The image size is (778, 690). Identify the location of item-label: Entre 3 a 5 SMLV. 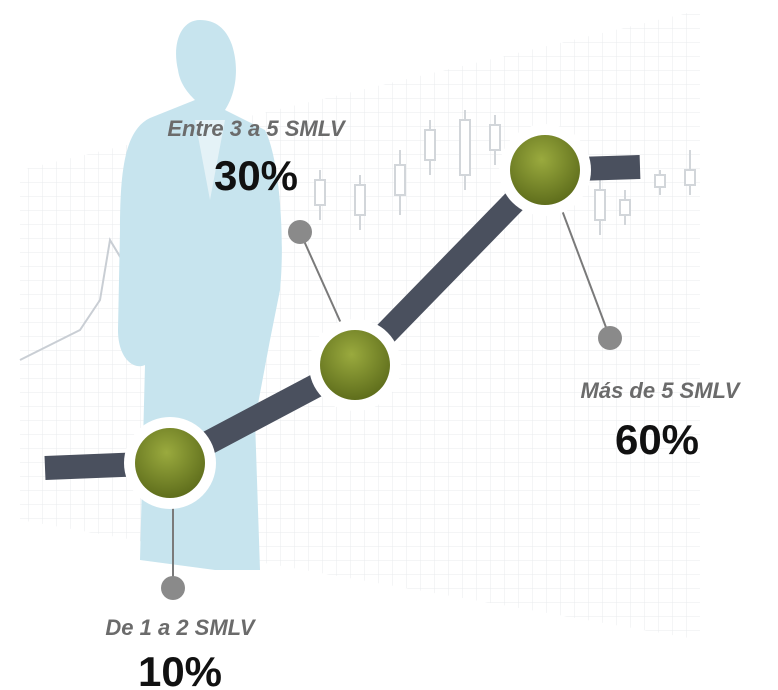
(257, 128).